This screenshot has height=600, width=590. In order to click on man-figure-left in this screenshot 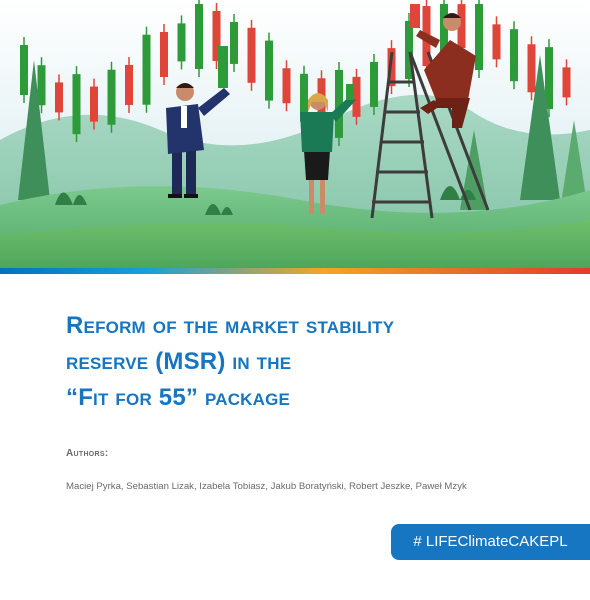, I will do `click(198, 122)`.